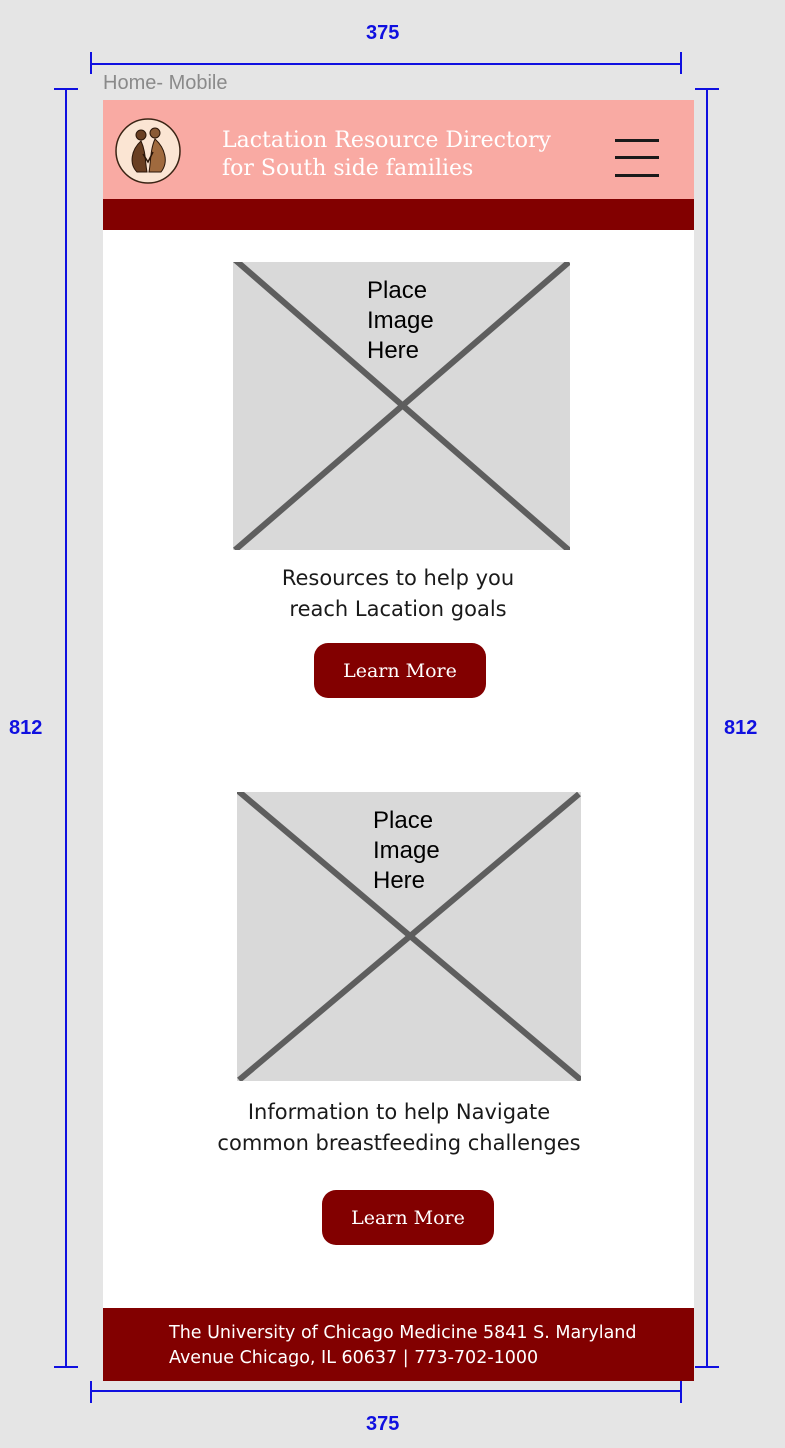 The height and width of the screenshot is (1448, 785). I want to click on height-right-label: 812, so click(741, 728).